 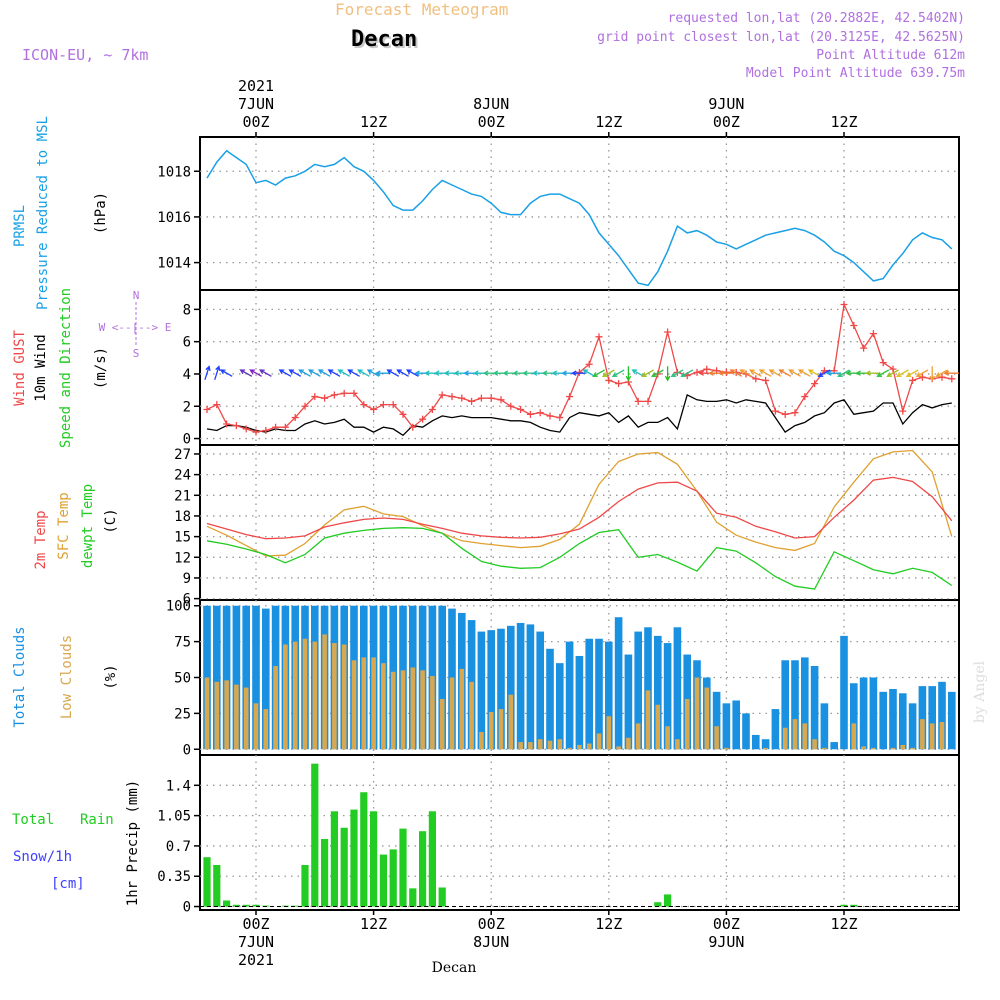 What do you see at coordinates (42, 857) in the screenshot?
I see `snow-label: Snow/1h` at bounding box center [42, 857].